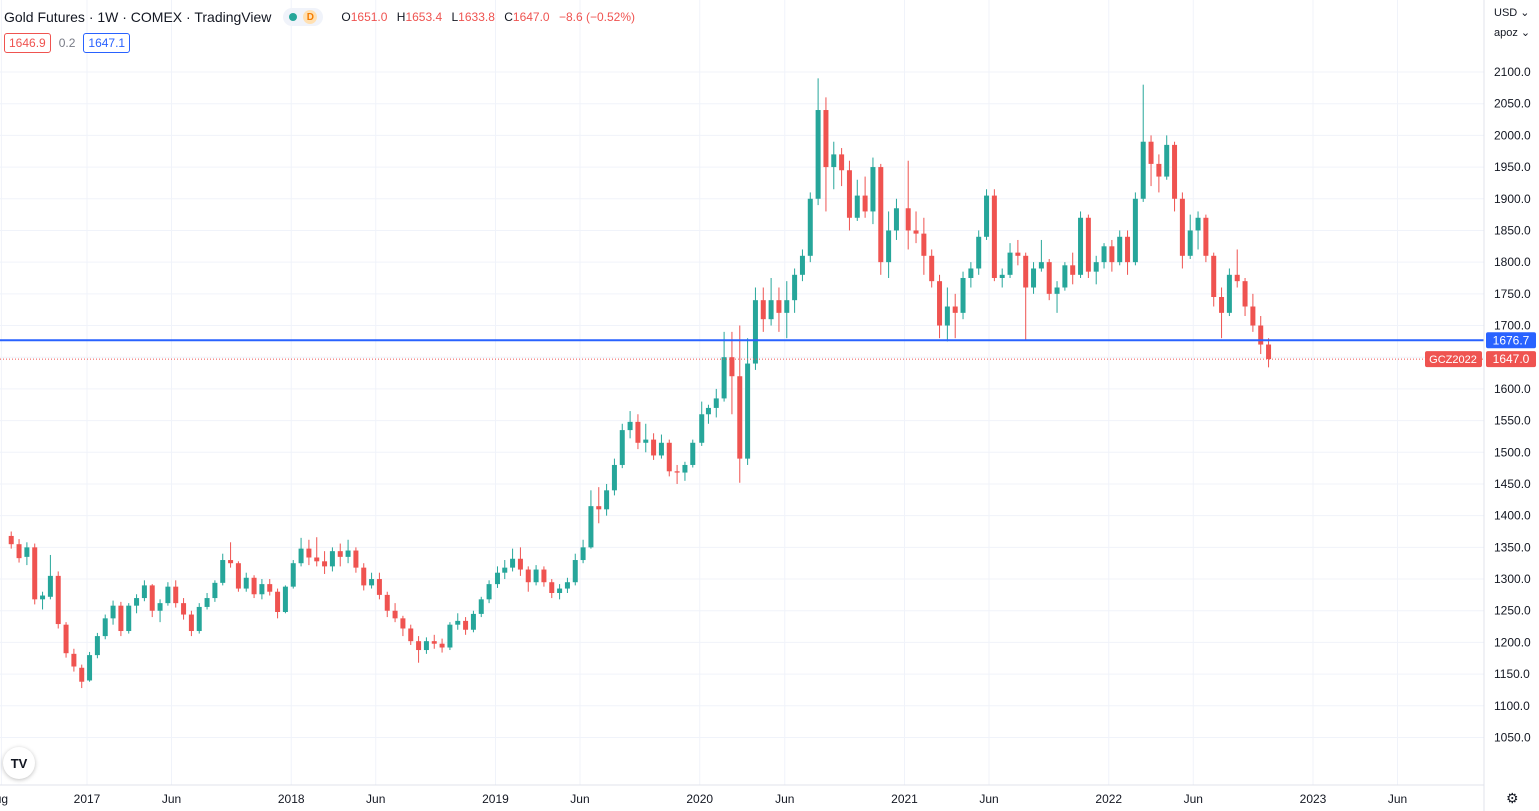  What do you see at coordinates (508, 17) in the screenshot?
I see `ohlc-close-label: C` at bounding box center [508, 17].